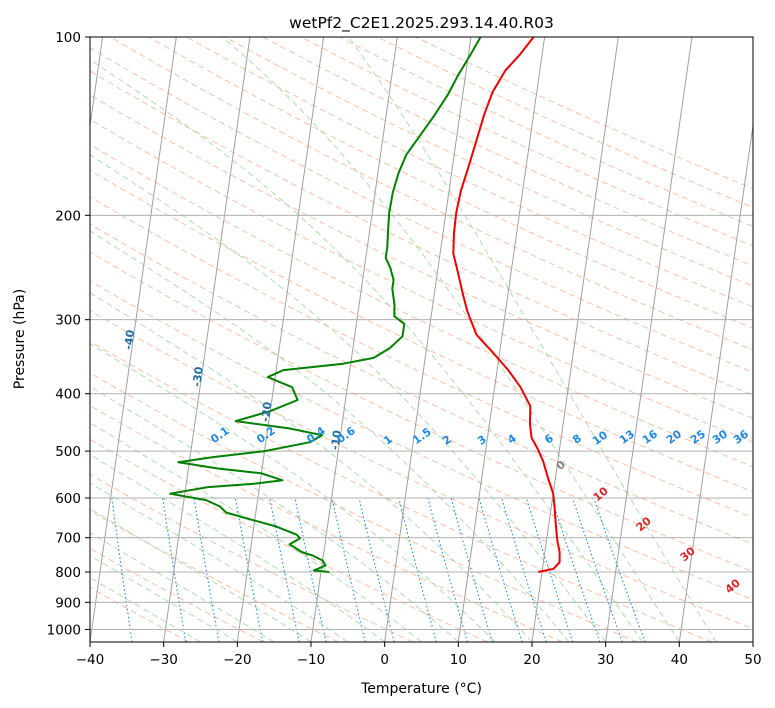 This screenshot has width=775, height=708. I want to click on y-axis-ticks: 100 200 300 400 500 600 700 800 900 1000, so click(68, 334).